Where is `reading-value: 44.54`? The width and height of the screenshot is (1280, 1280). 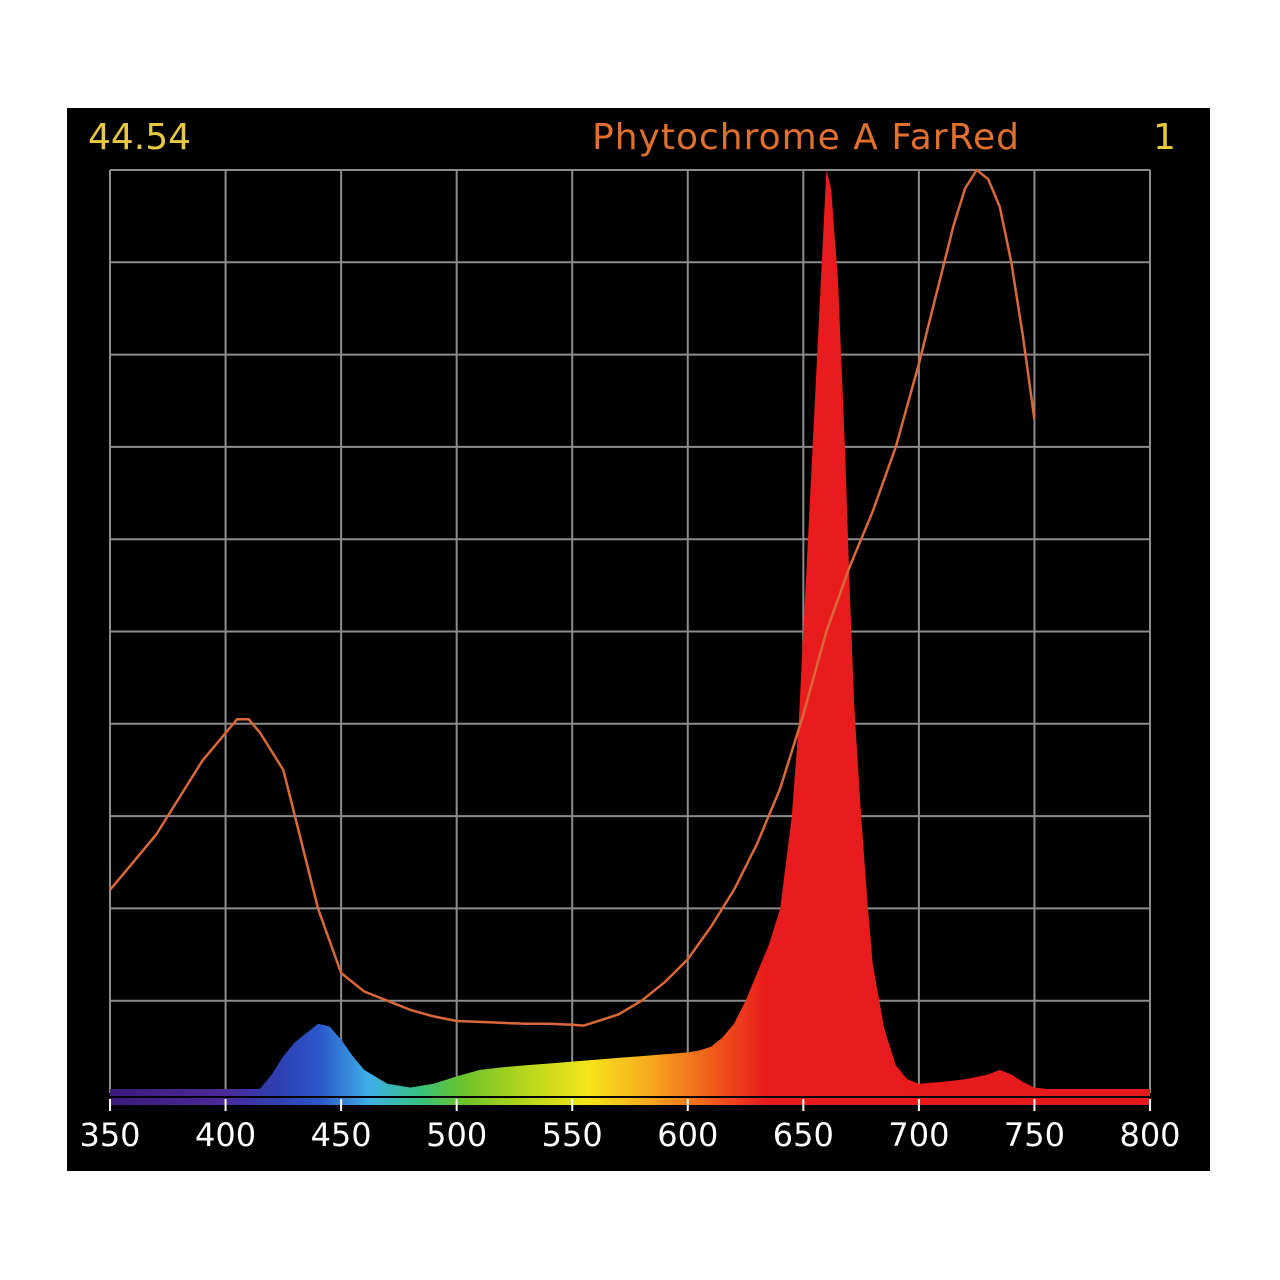 reading-value: 44.54 is located at coordinates (140, 137).